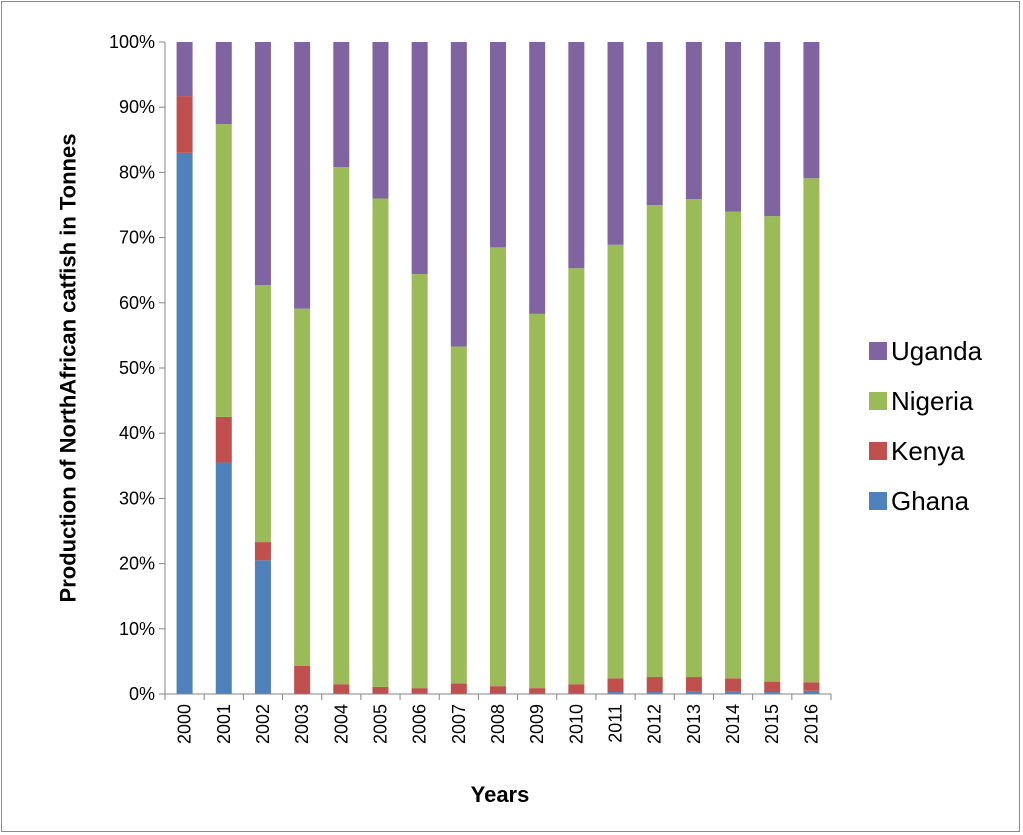  Describe the element at coordinates (380, 120) in the screenshot. I see `bar-segment-uganda-2005` at that location.